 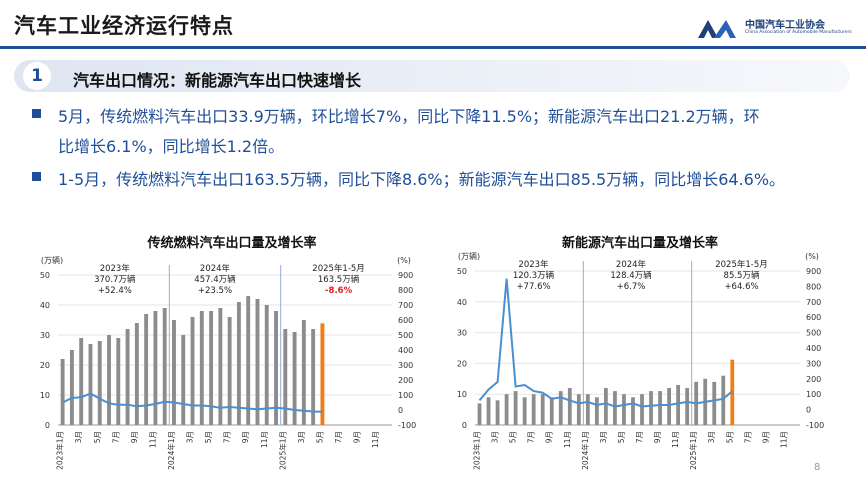 What do you see at coordinates (36, 176) in the screenshot?
I see `bullet-square-icon` at bounding box center [36, 176].